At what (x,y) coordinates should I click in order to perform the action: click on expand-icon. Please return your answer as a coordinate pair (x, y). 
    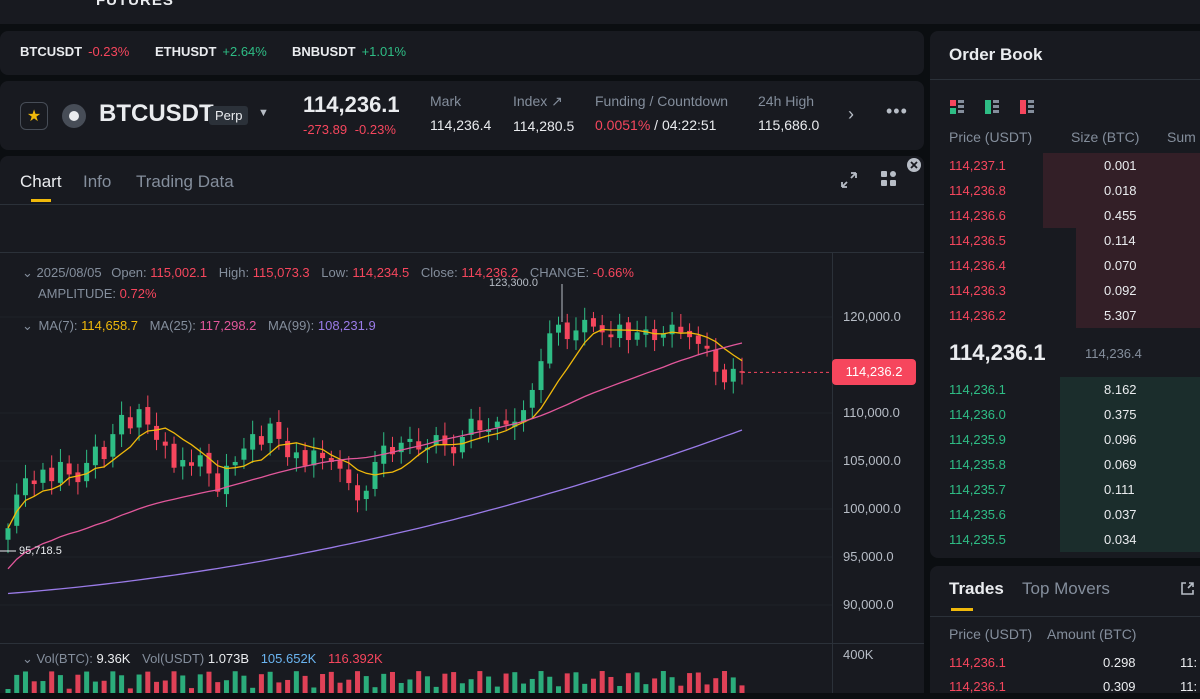
    Looking at the image, I should click on (849, 180).